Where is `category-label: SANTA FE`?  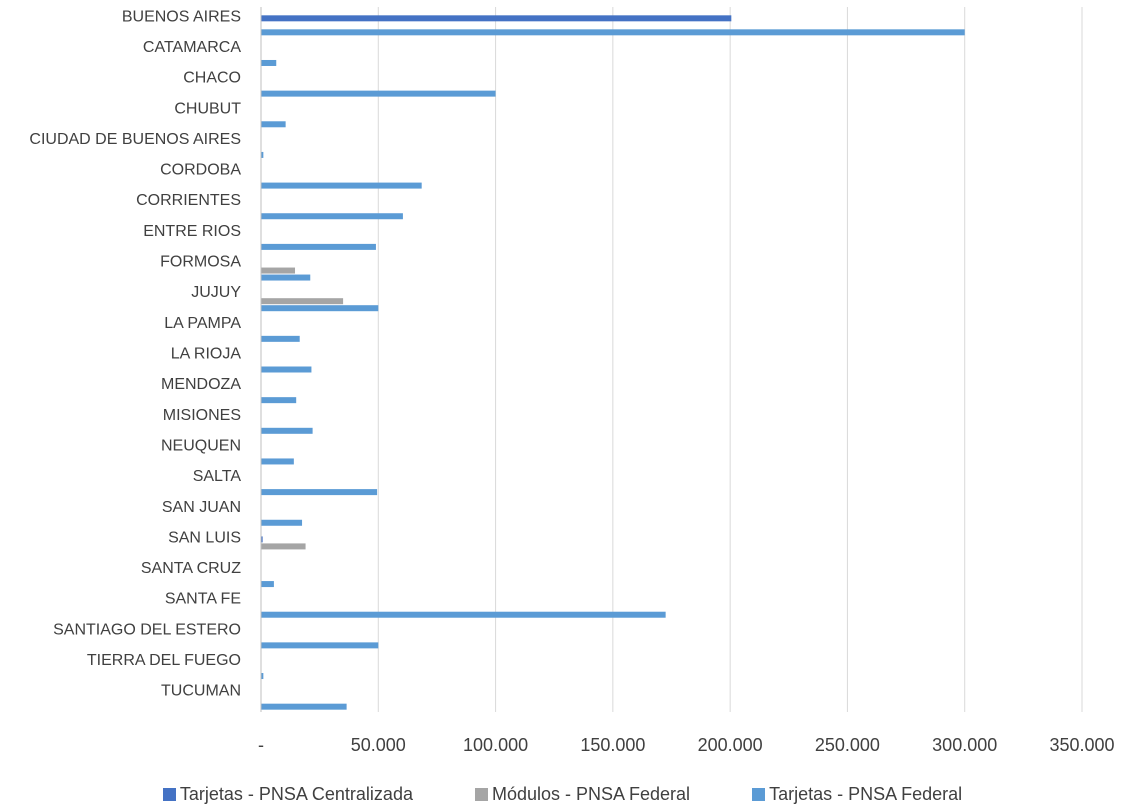 category-label: SANTA FE is located at coordinates (203, 599).